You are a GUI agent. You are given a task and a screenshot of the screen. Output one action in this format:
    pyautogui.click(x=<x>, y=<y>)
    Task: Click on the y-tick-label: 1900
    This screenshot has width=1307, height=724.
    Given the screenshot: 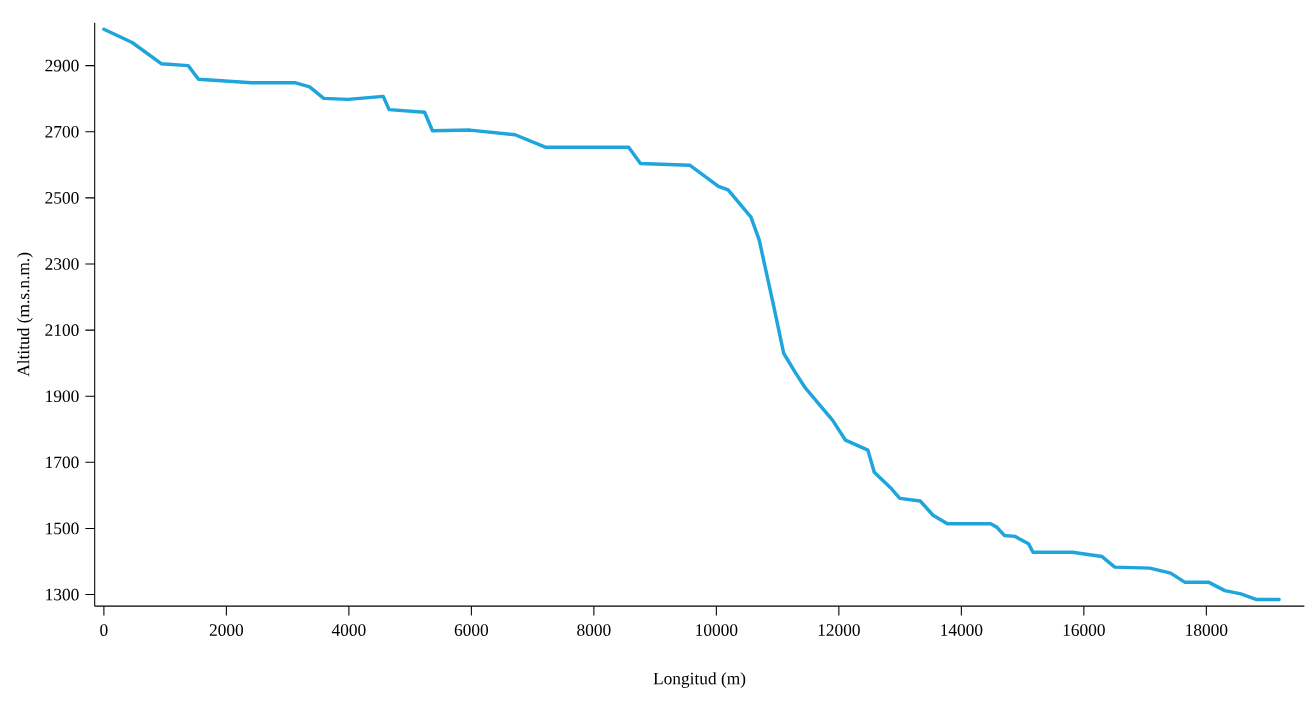 What is the action you would take?
    pyautogui.click(x=62, y=396)
    